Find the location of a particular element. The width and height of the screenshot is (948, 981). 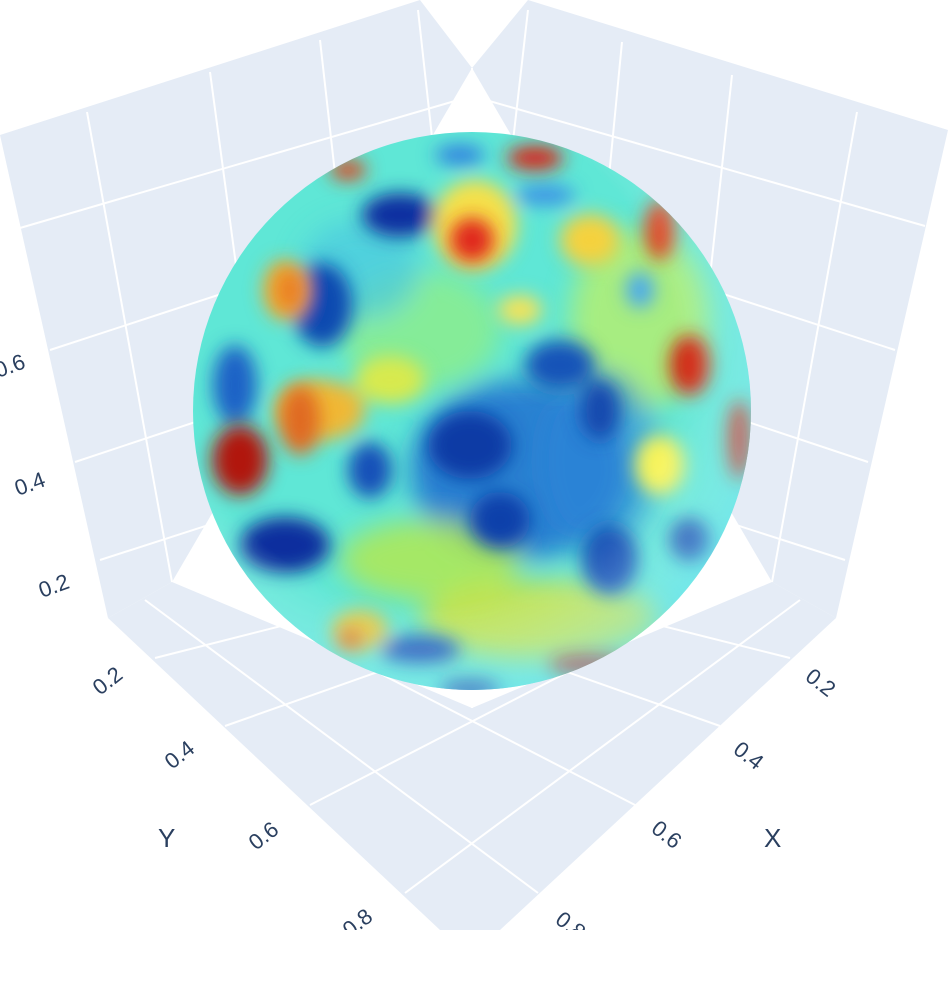

y-tick-label: 0.6 is located at coordinates (263, 835).